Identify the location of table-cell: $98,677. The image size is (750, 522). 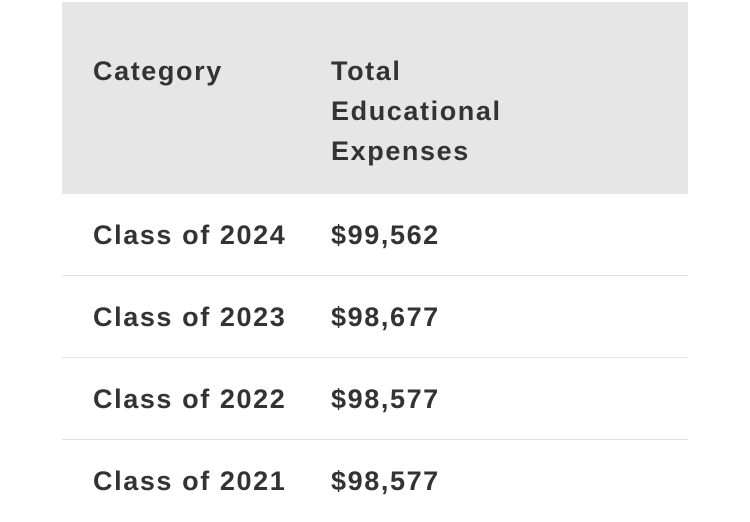
(385, 317).